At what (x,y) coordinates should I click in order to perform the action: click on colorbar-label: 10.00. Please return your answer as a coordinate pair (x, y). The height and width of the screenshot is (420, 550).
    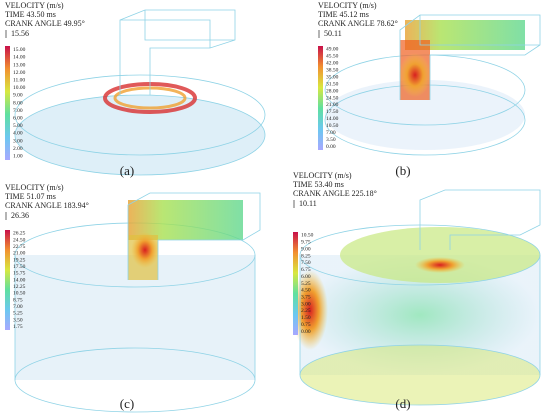
    Looking at the image, I should click on (19, 88).